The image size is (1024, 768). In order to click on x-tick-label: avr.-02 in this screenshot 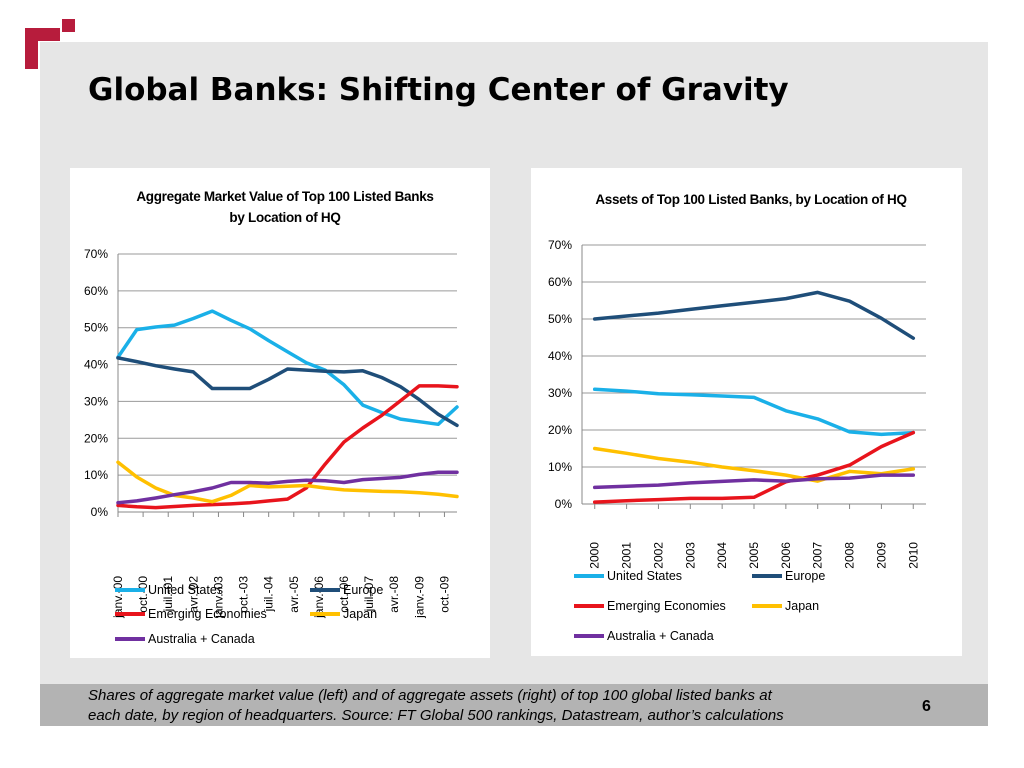, I will do `click(193, 594)`.